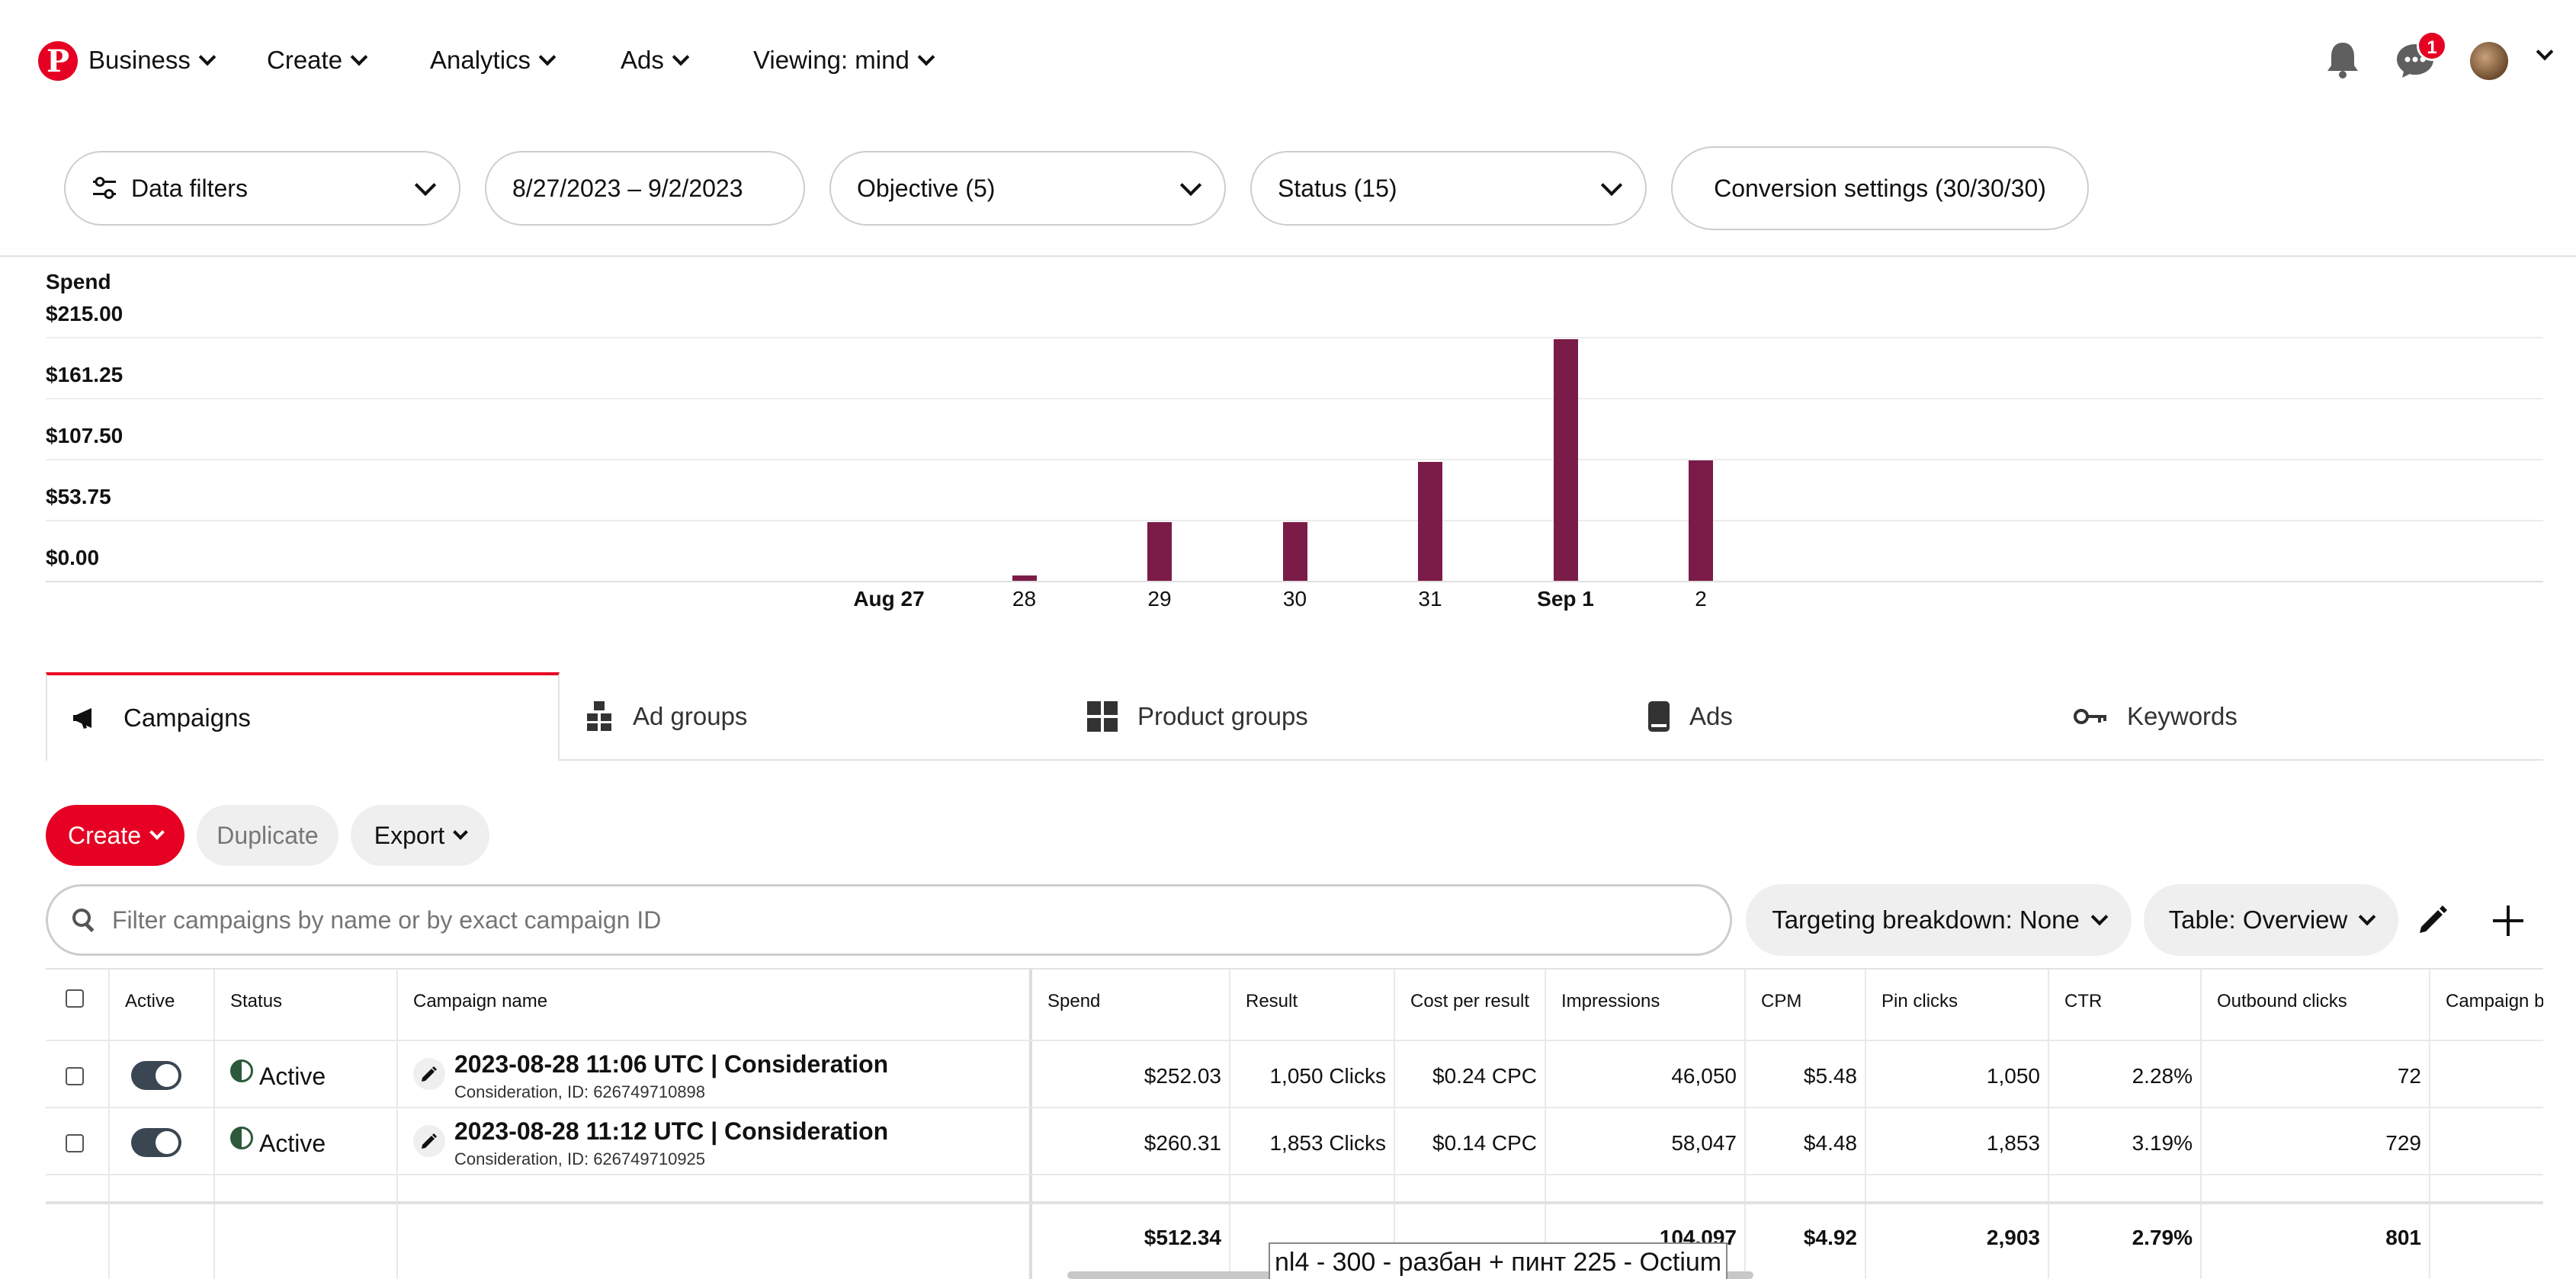 This screenshot has height=1279, width=2576. I want to click on pinterest-logo: P, so click(58, 61).